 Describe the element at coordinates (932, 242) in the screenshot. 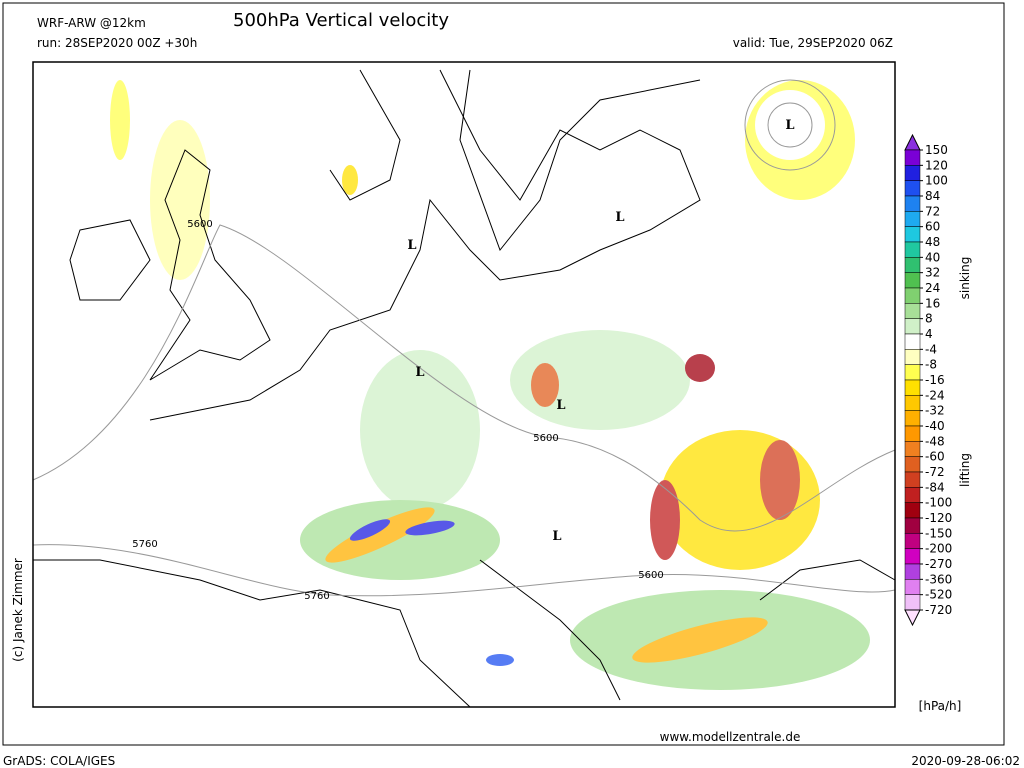

I see `colorbar-label: 48` at that location.